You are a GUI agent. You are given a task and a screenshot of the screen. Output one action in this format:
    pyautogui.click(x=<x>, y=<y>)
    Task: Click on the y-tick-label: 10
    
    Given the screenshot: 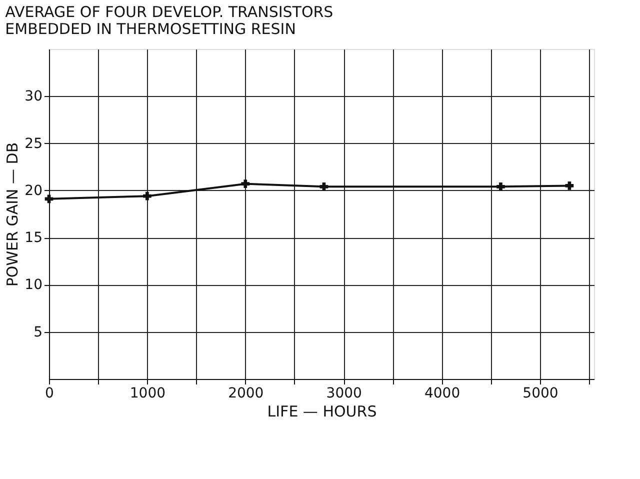 What is the action you would take?
    pyautogui.click(x=33, y=285)
    